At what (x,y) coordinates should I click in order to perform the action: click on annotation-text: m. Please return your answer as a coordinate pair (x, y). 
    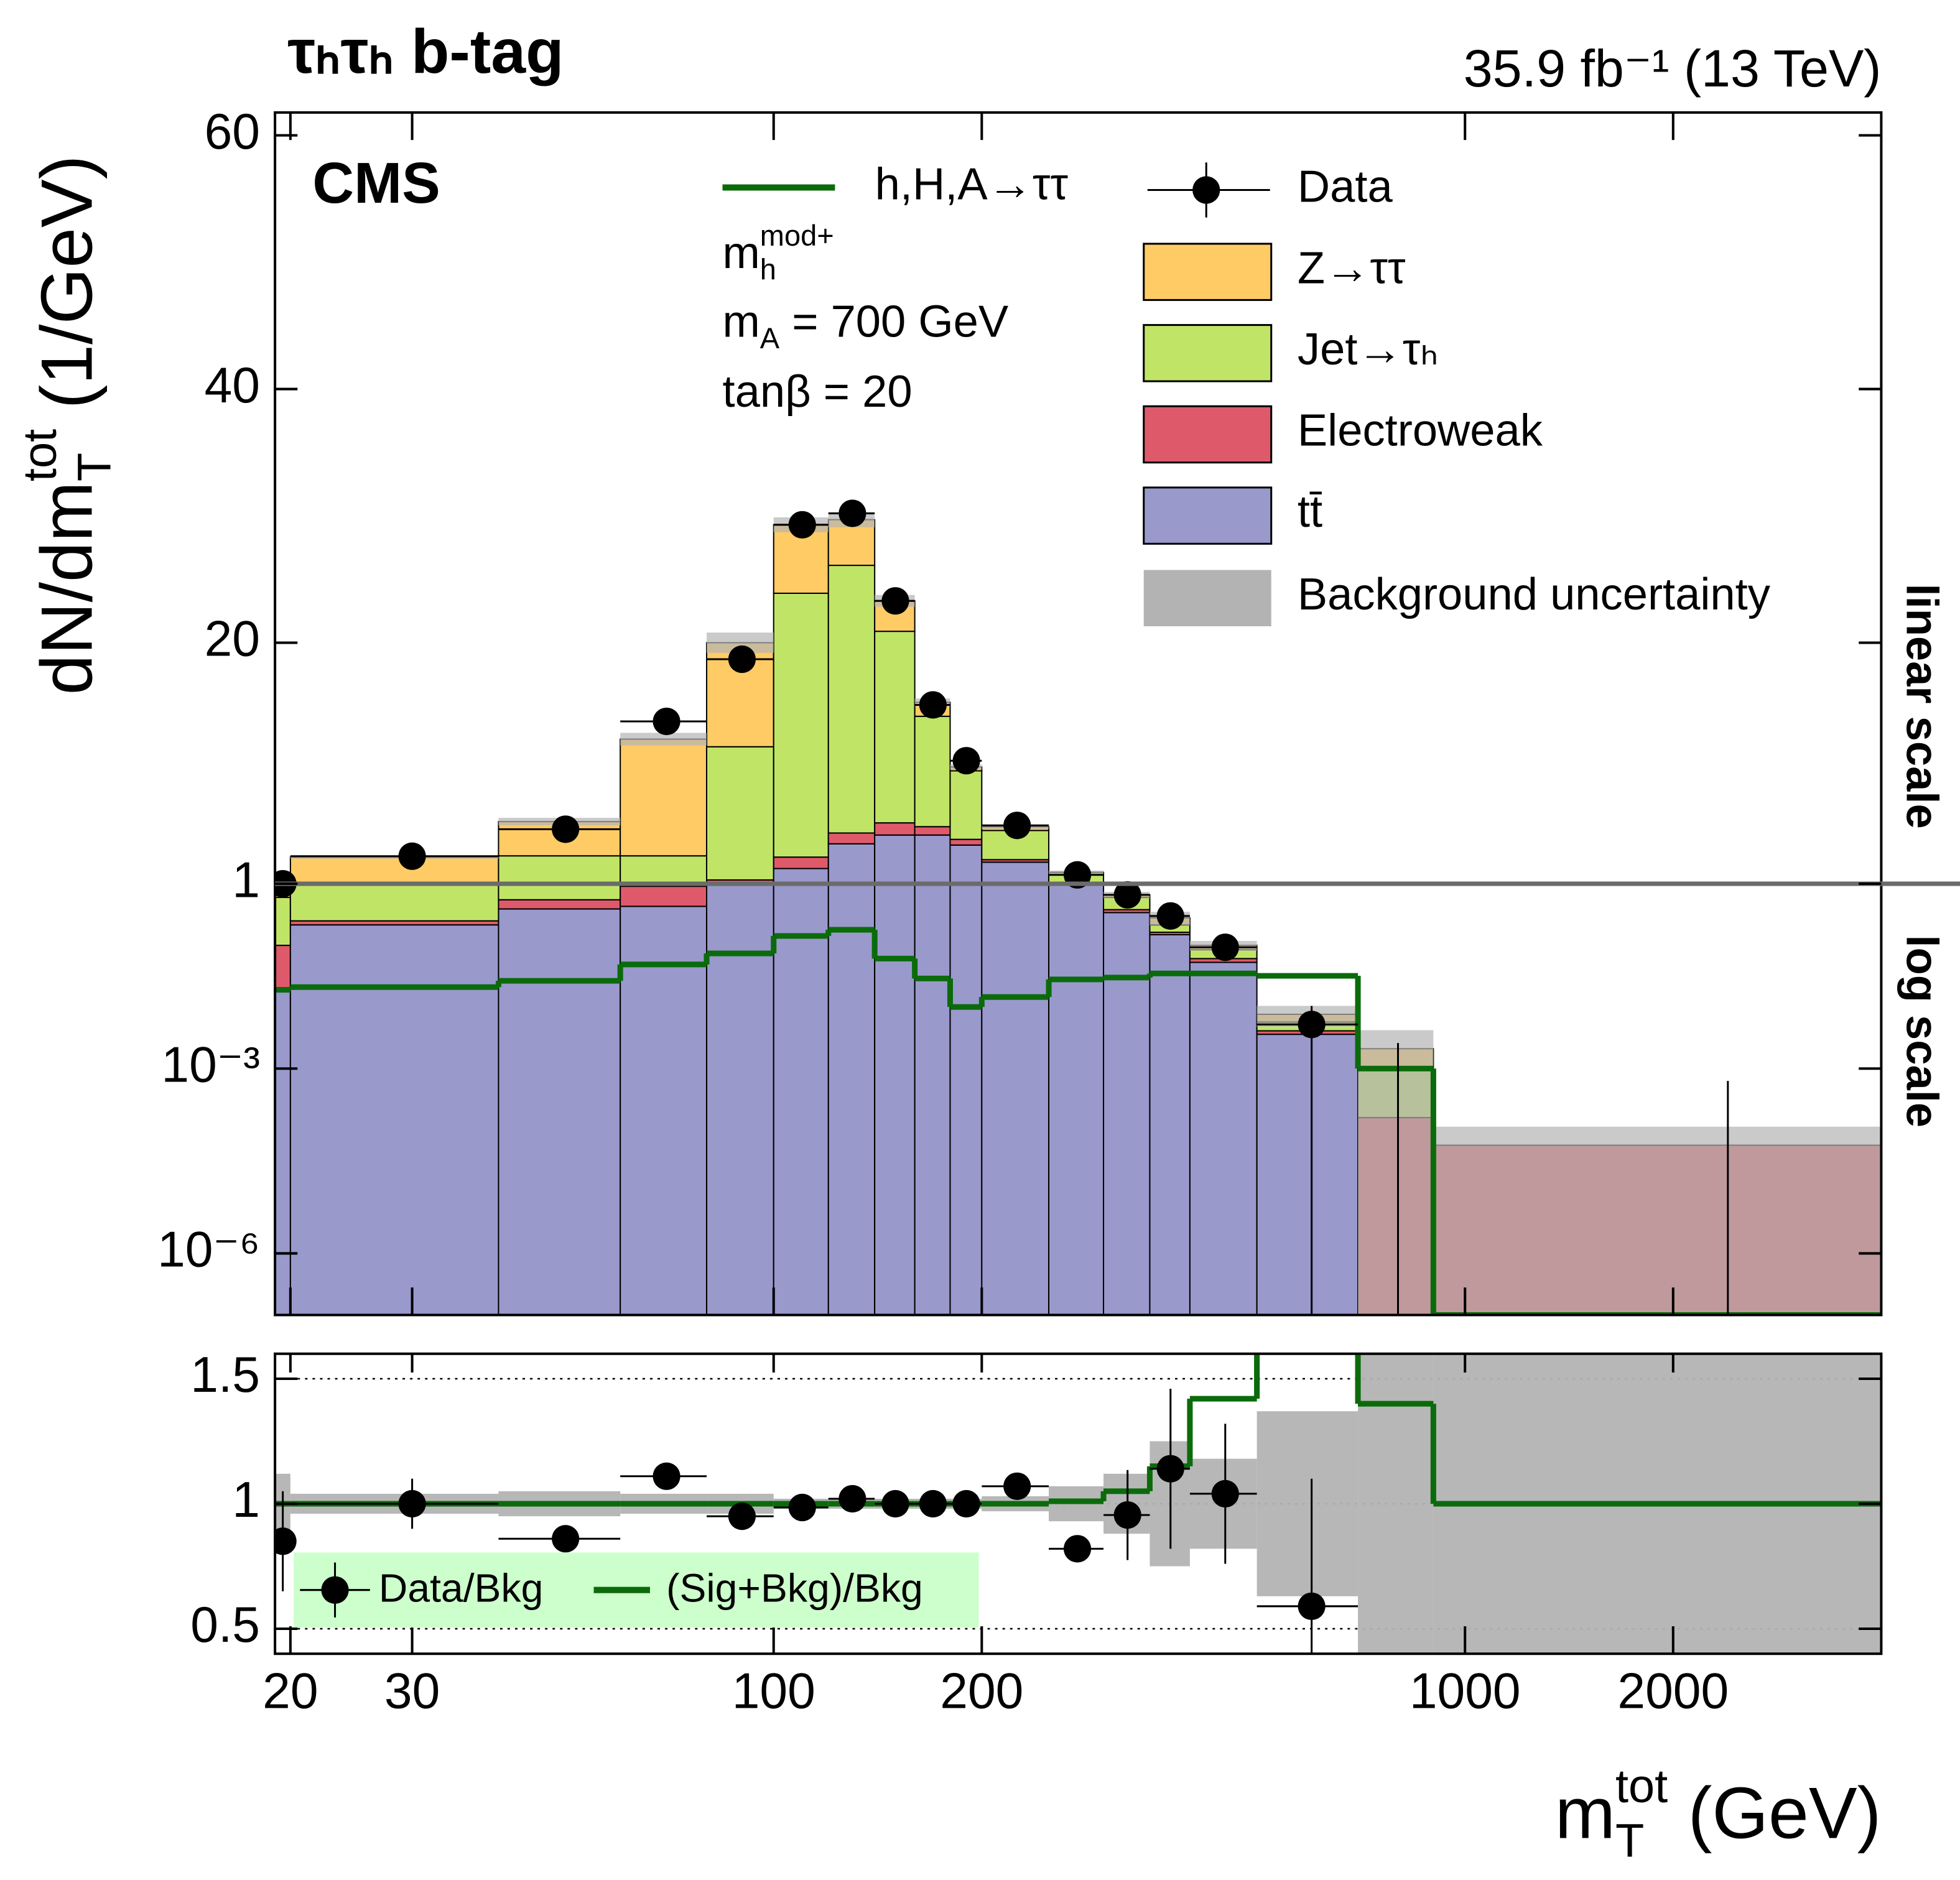
    Looking at the image, I should click on (741, 322).